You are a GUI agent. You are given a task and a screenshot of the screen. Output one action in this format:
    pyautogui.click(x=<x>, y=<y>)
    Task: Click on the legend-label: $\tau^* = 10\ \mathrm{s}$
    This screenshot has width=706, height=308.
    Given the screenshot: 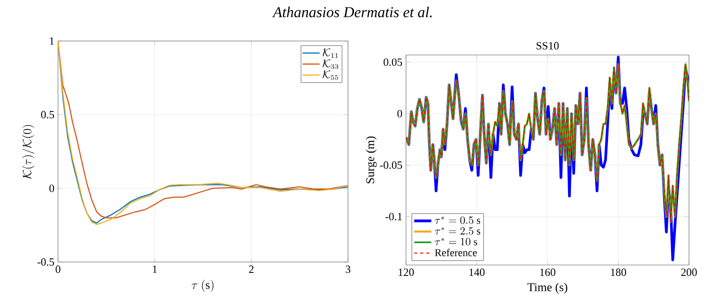 What is the action you would take?
    pyautogui.click(x=456, y=242)
    